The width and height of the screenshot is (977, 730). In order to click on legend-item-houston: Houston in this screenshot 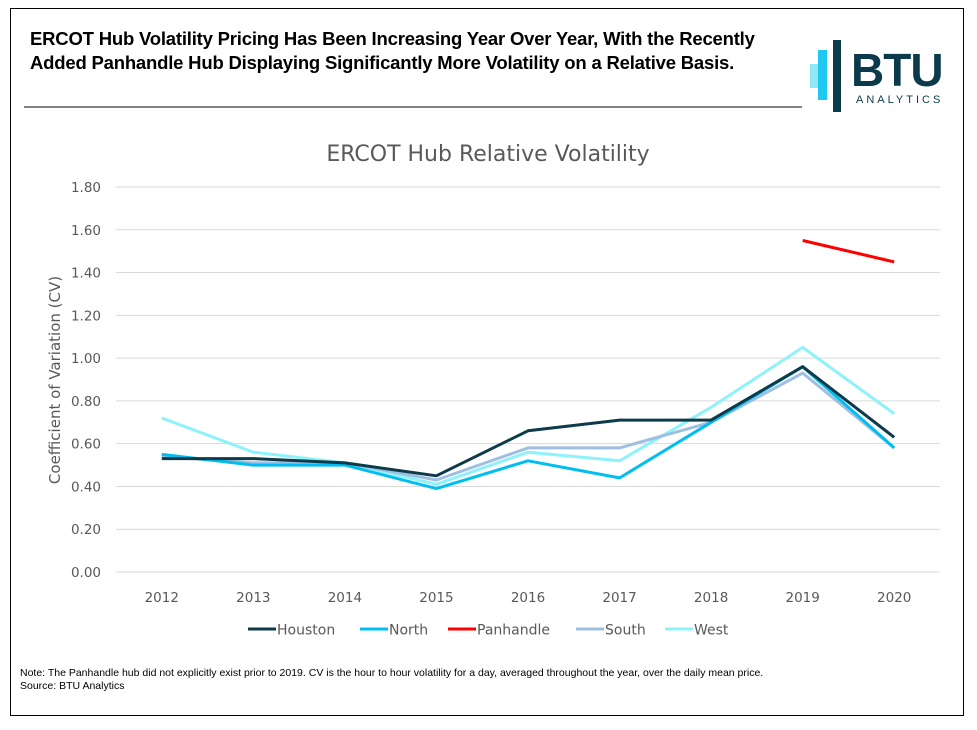, I will do `click(291, 631)`.